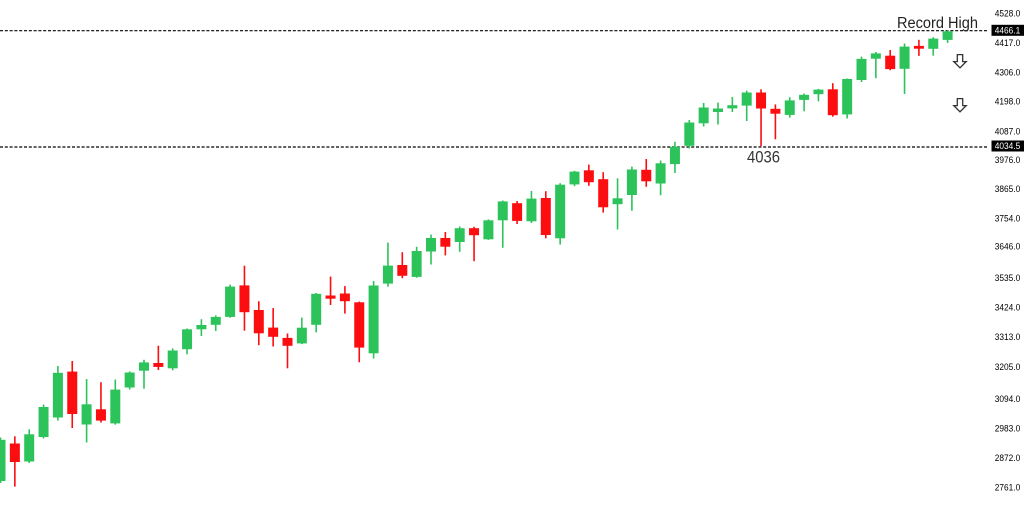 Image resolution: width=1024 pixels, height=513 pixels. I want to click on svg-text: 3205.0, so click(1008, 367).